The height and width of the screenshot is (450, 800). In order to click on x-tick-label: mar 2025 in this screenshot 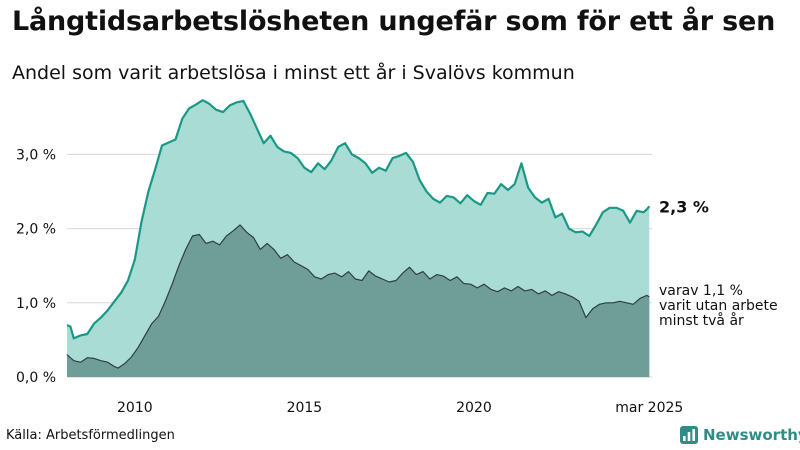, I will do `click(649, 408)`.